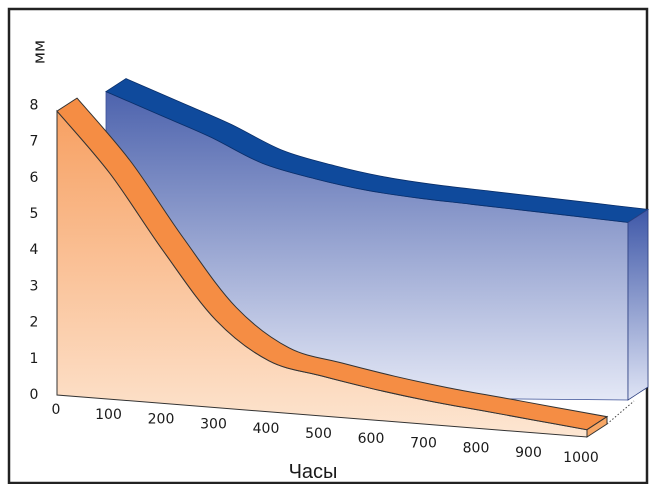 The image size is (655, 489). What do you see at coordinates (266, 429) in the screenshot?
I see `x-tick-label: 400` at bounding box center [266, 429].